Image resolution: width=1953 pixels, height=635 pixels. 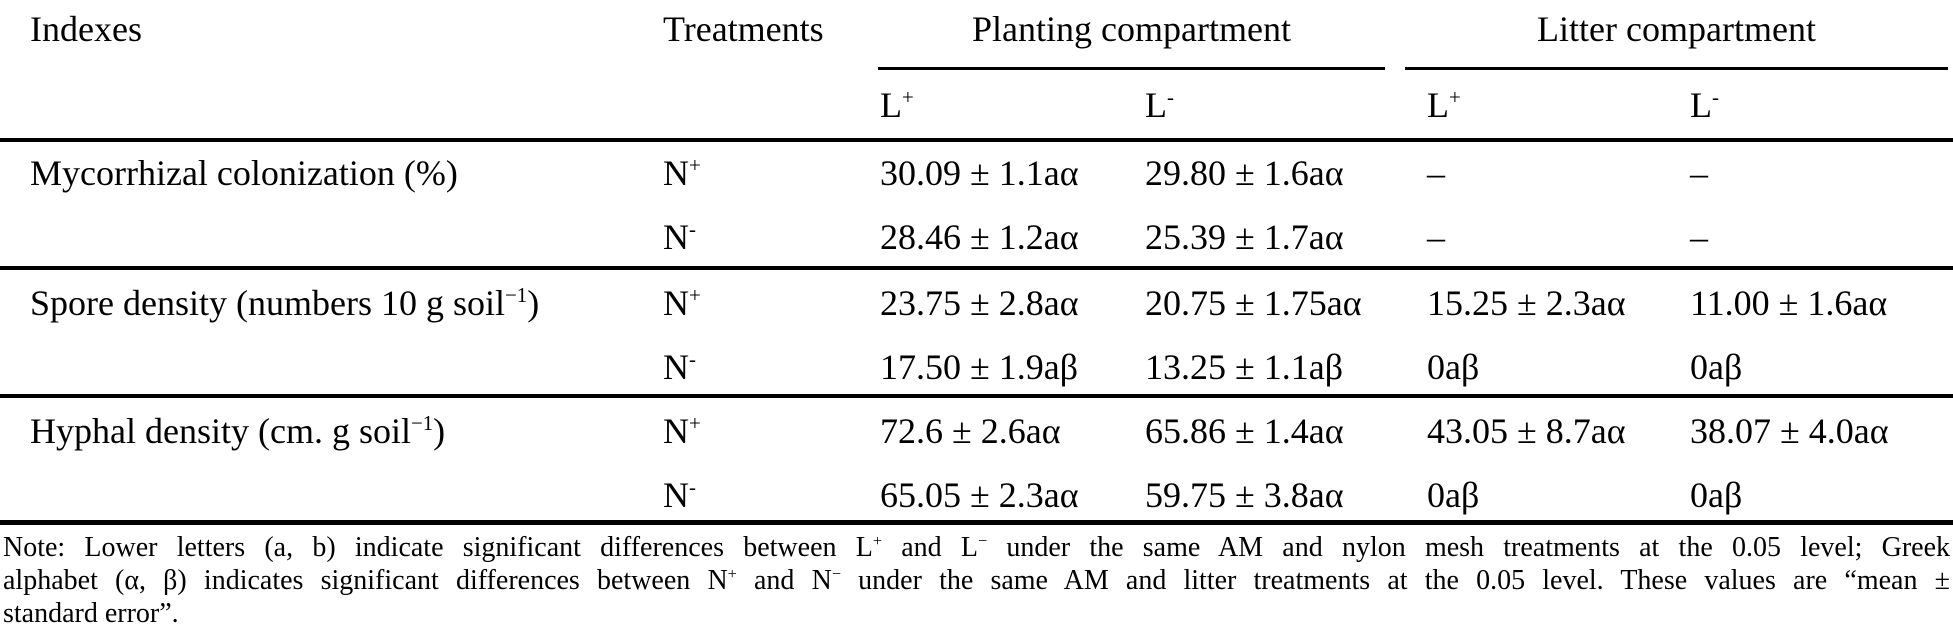 I want to click on note-line-3: standard error”., so click(x=91, y=613).